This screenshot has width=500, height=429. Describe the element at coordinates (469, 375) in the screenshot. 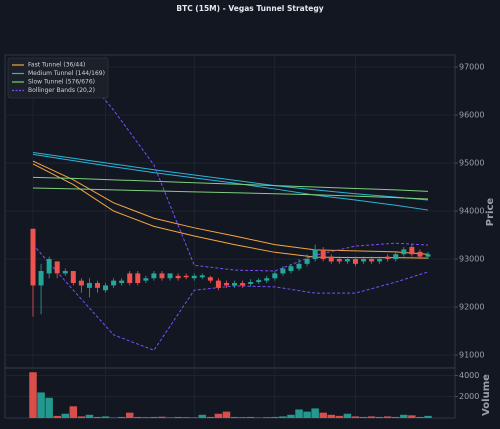

I see `volume-tick-label: 4000` at that location.